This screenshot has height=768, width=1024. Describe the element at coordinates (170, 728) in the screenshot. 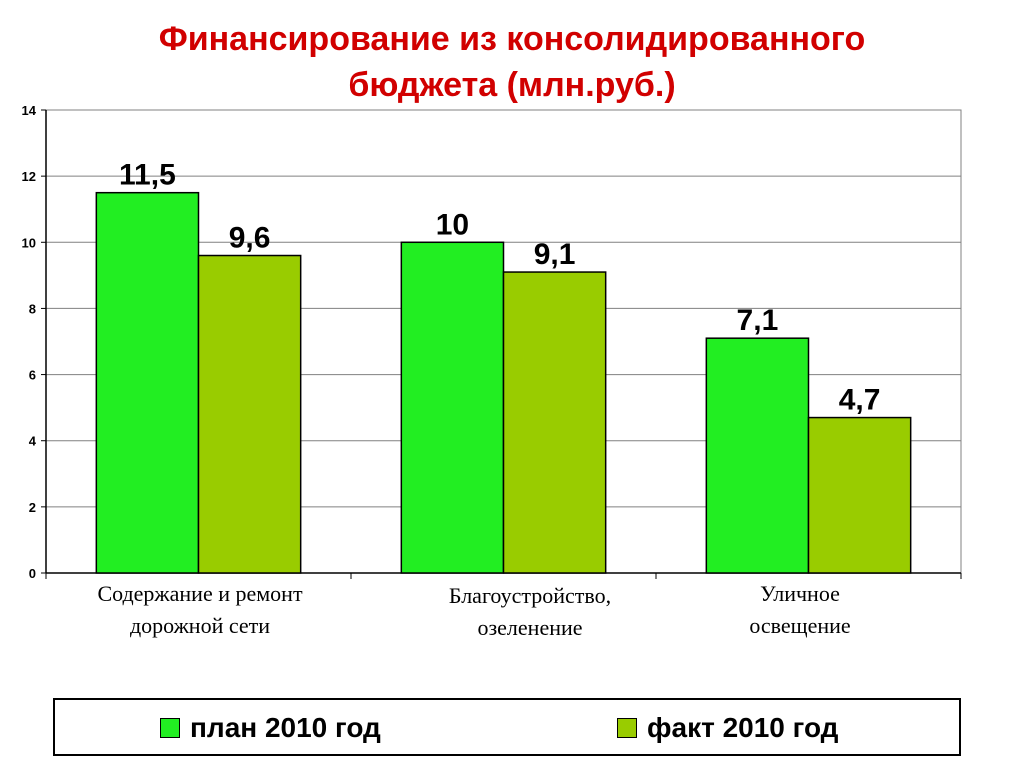

I see `legend-swatch-plan` at that location.